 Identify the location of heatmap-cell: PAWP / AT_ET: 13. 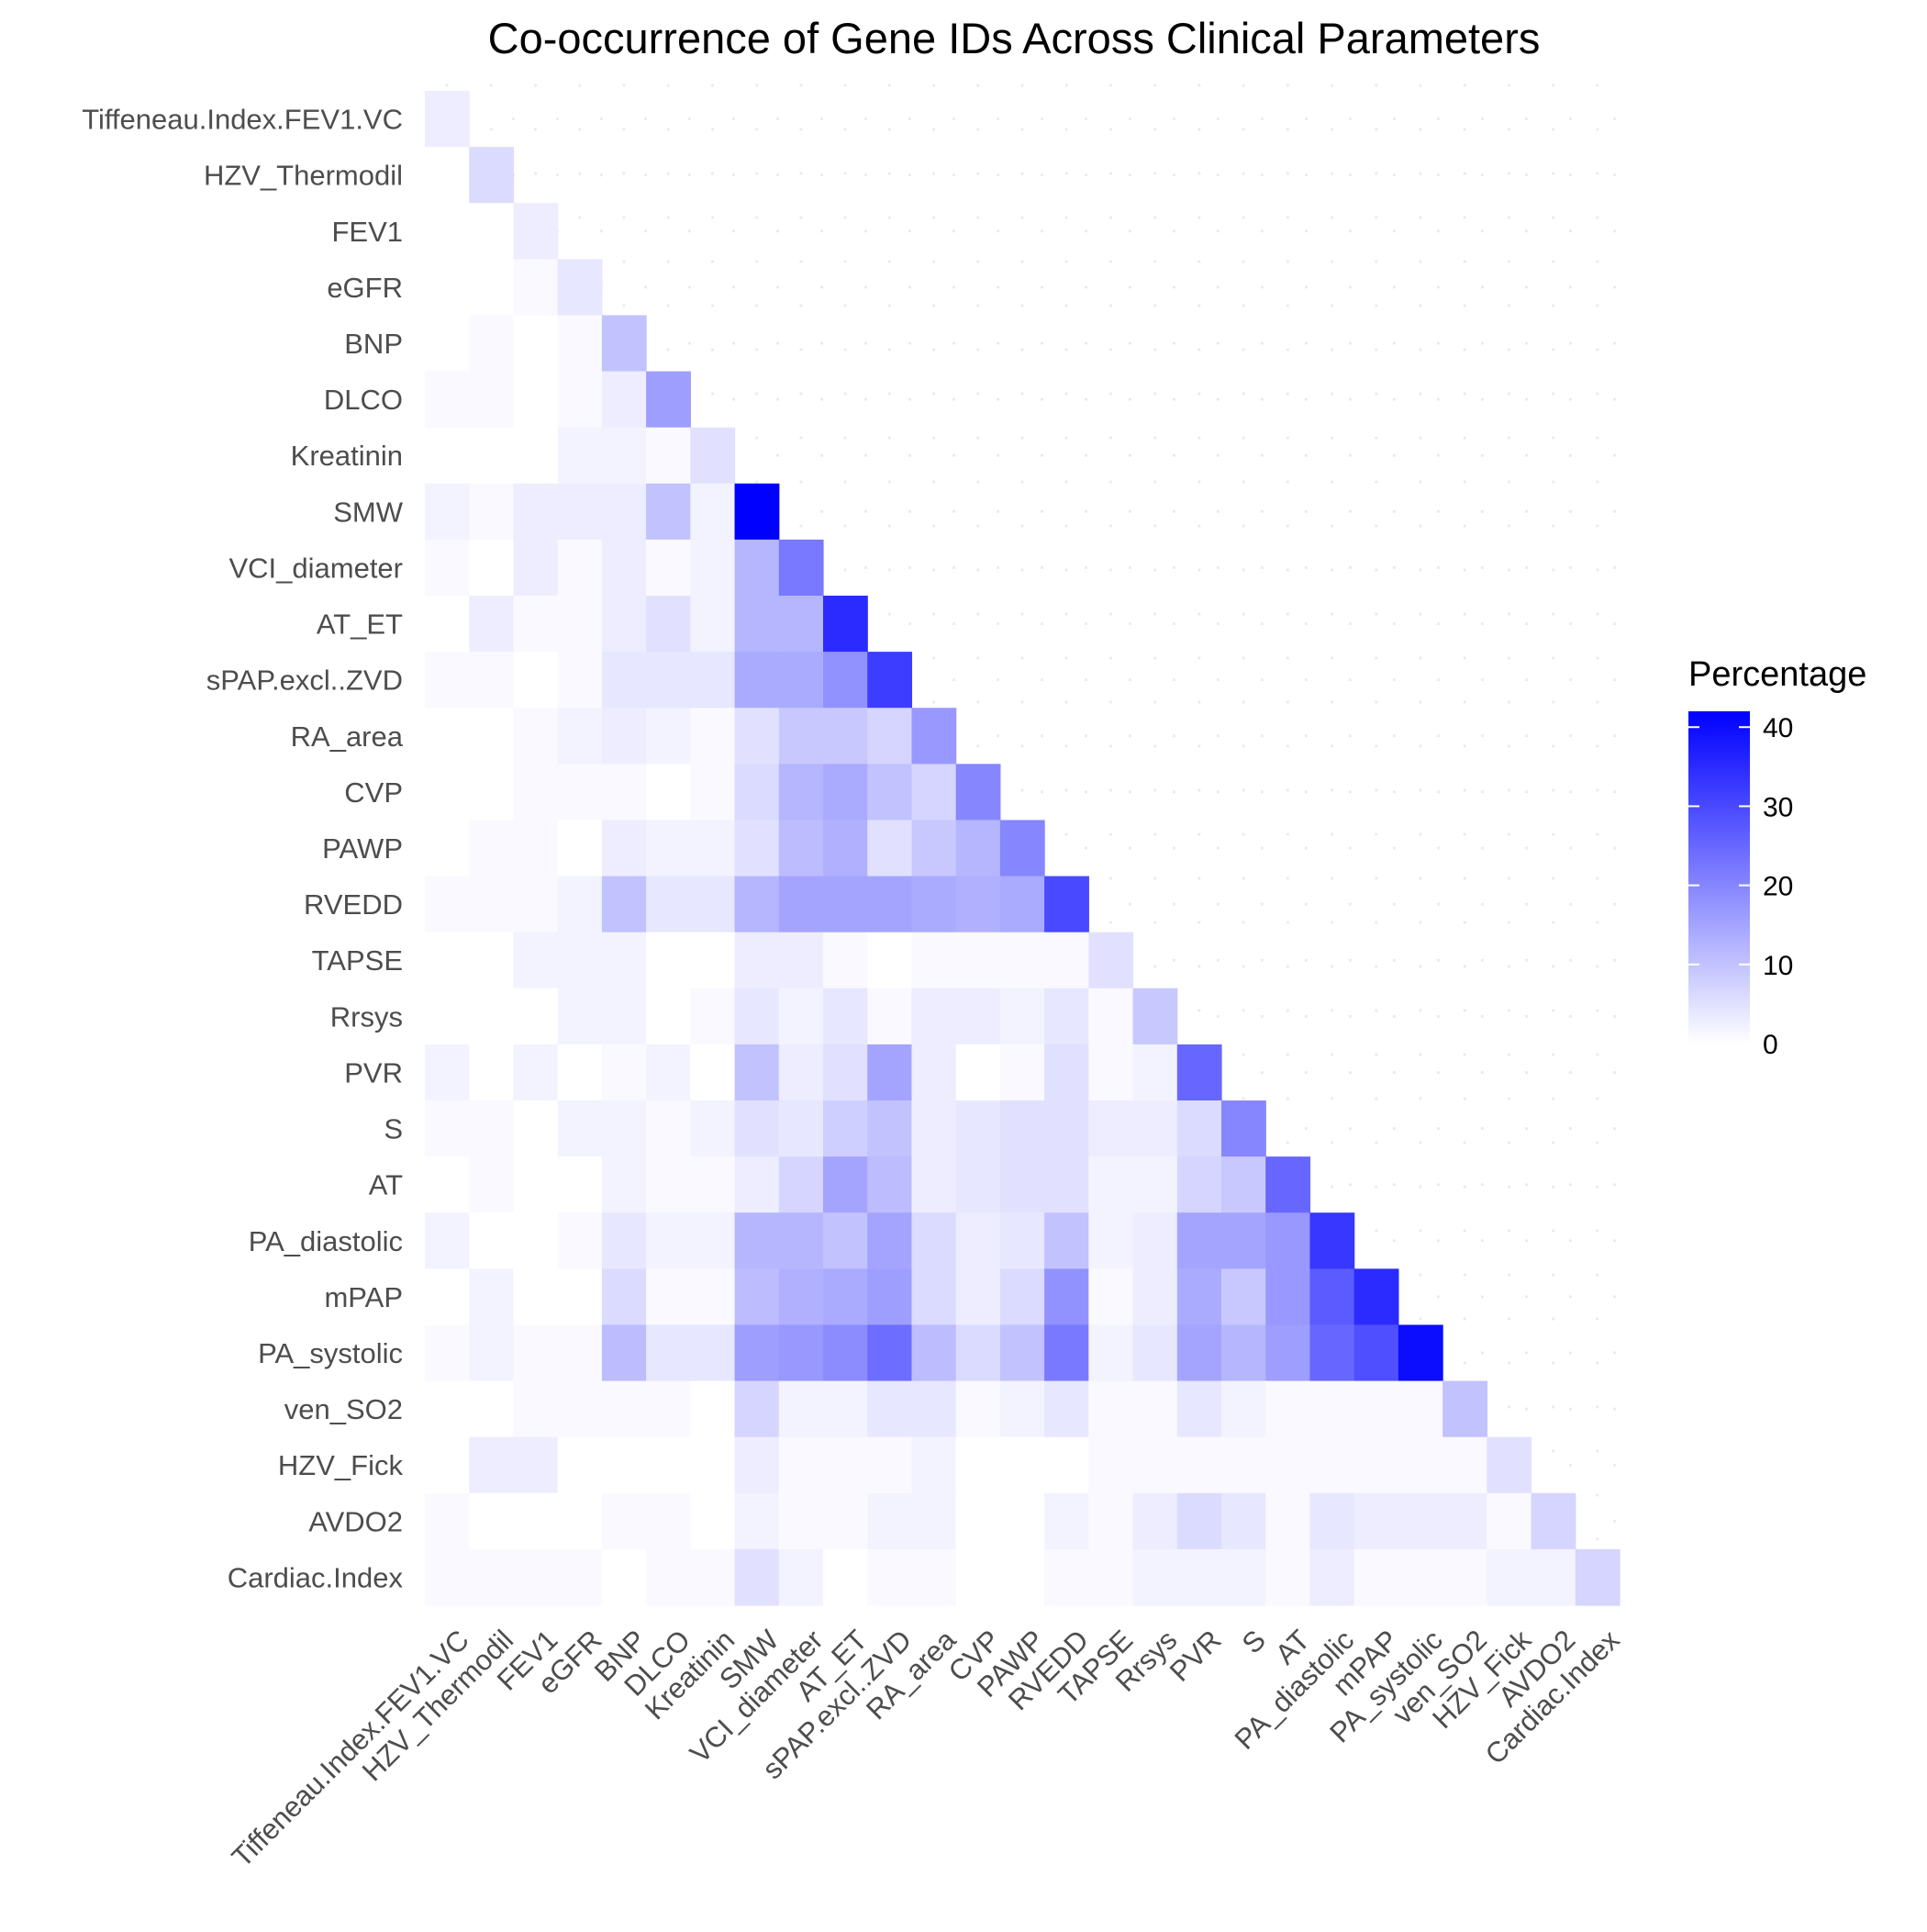
(845, 848).